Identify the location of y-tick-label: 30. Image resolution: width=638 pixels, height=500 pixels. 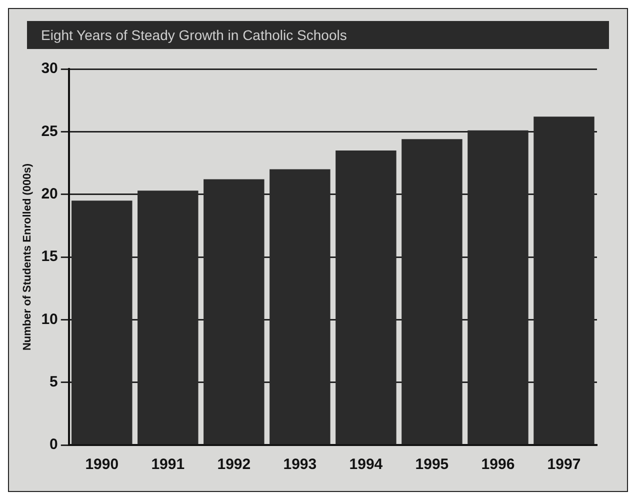
(49, 69).